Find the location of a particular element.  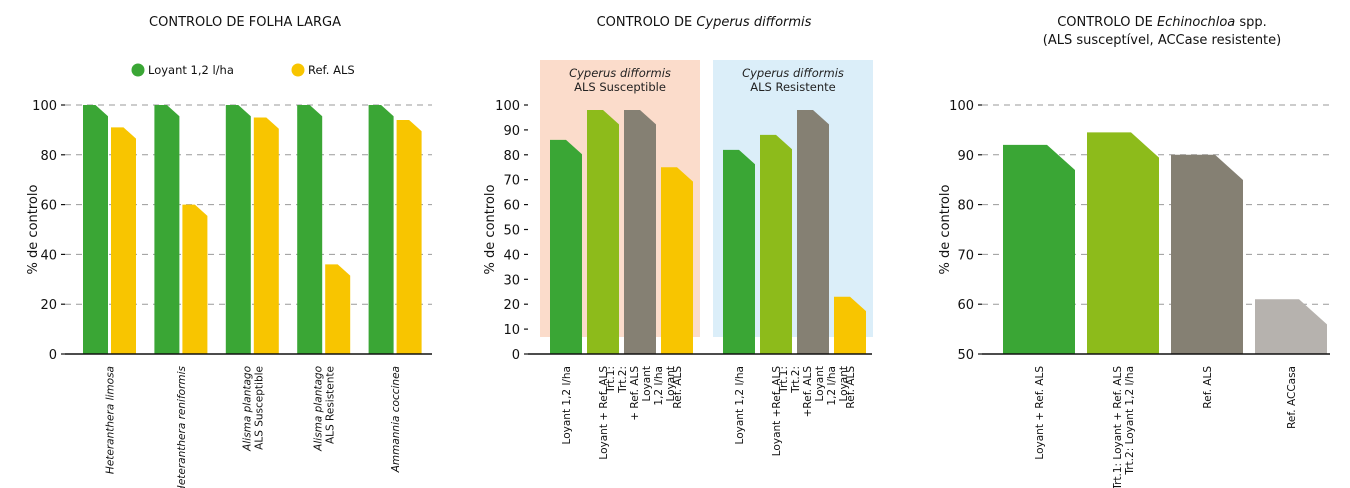

chart3-bar-label: Loyant + Ref. ALS is located at coordinates (1040, 413).